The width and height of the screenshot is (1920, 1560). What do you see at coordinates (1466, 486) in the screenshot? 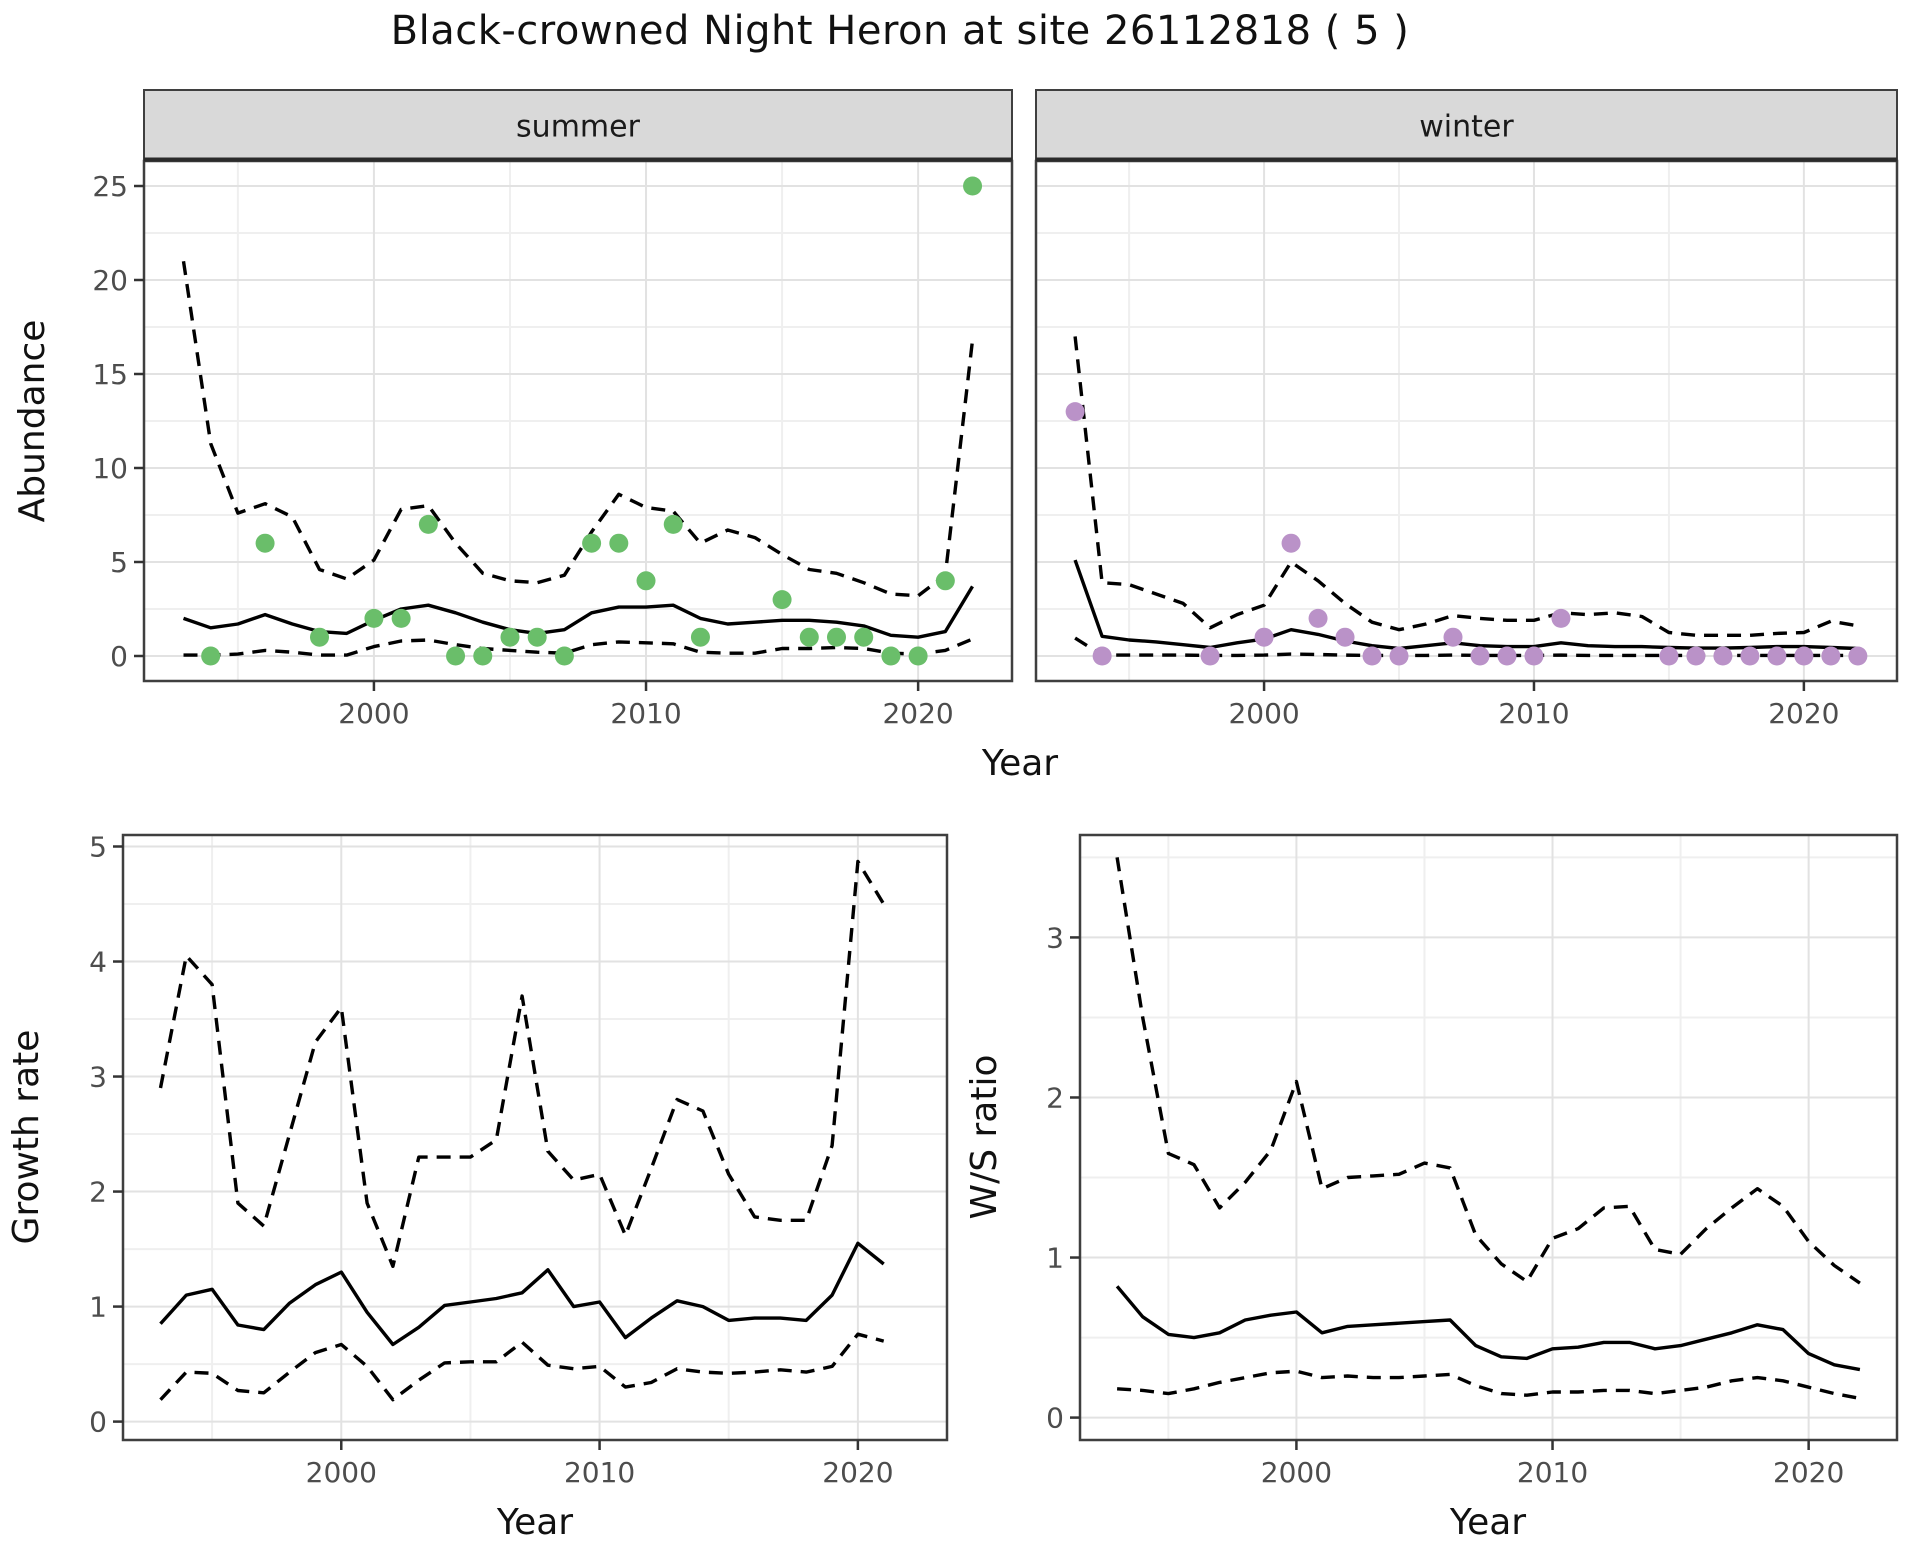
I see `abundance-winter-upper-ci-line` at bounding box center [1466, 486].